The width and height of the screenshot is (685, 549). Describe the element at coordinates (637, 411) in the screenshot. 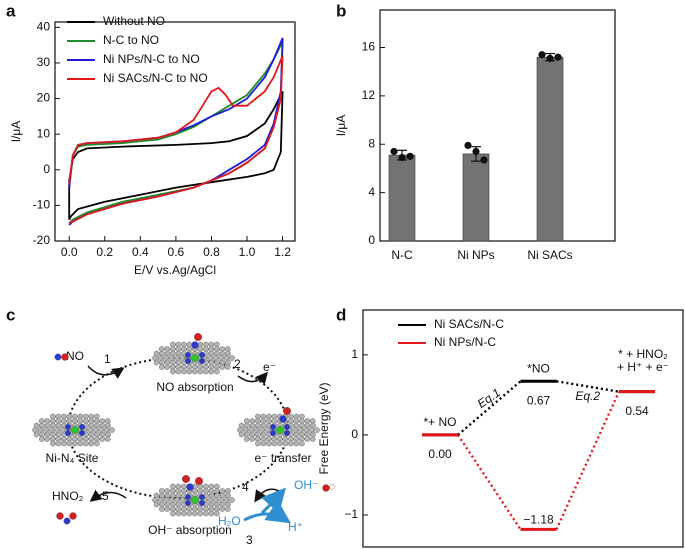

I see `value-label: 0.54` at that location.